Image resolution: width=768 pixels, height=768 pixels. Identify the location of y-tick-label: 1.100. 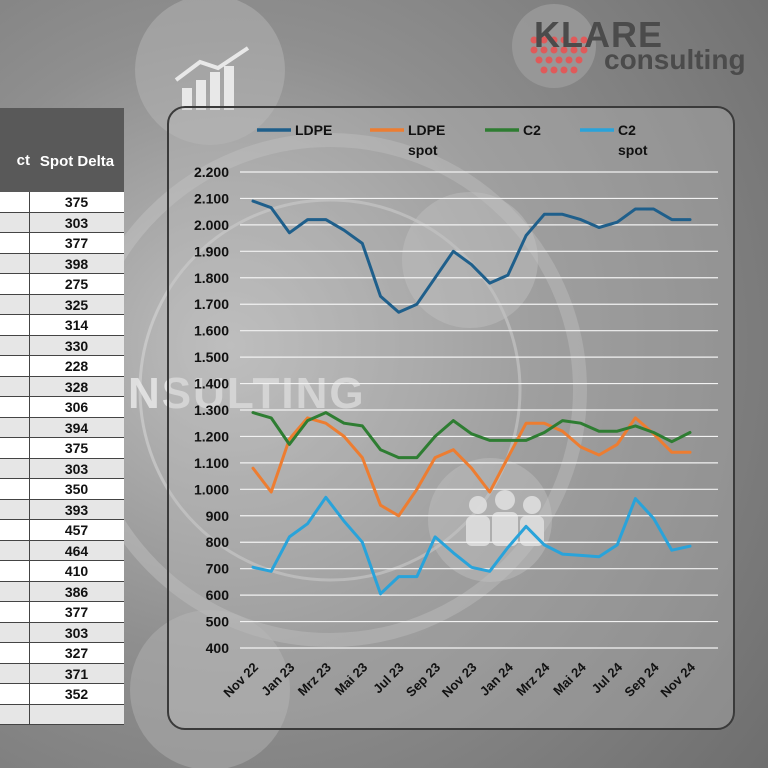
(211, 463).